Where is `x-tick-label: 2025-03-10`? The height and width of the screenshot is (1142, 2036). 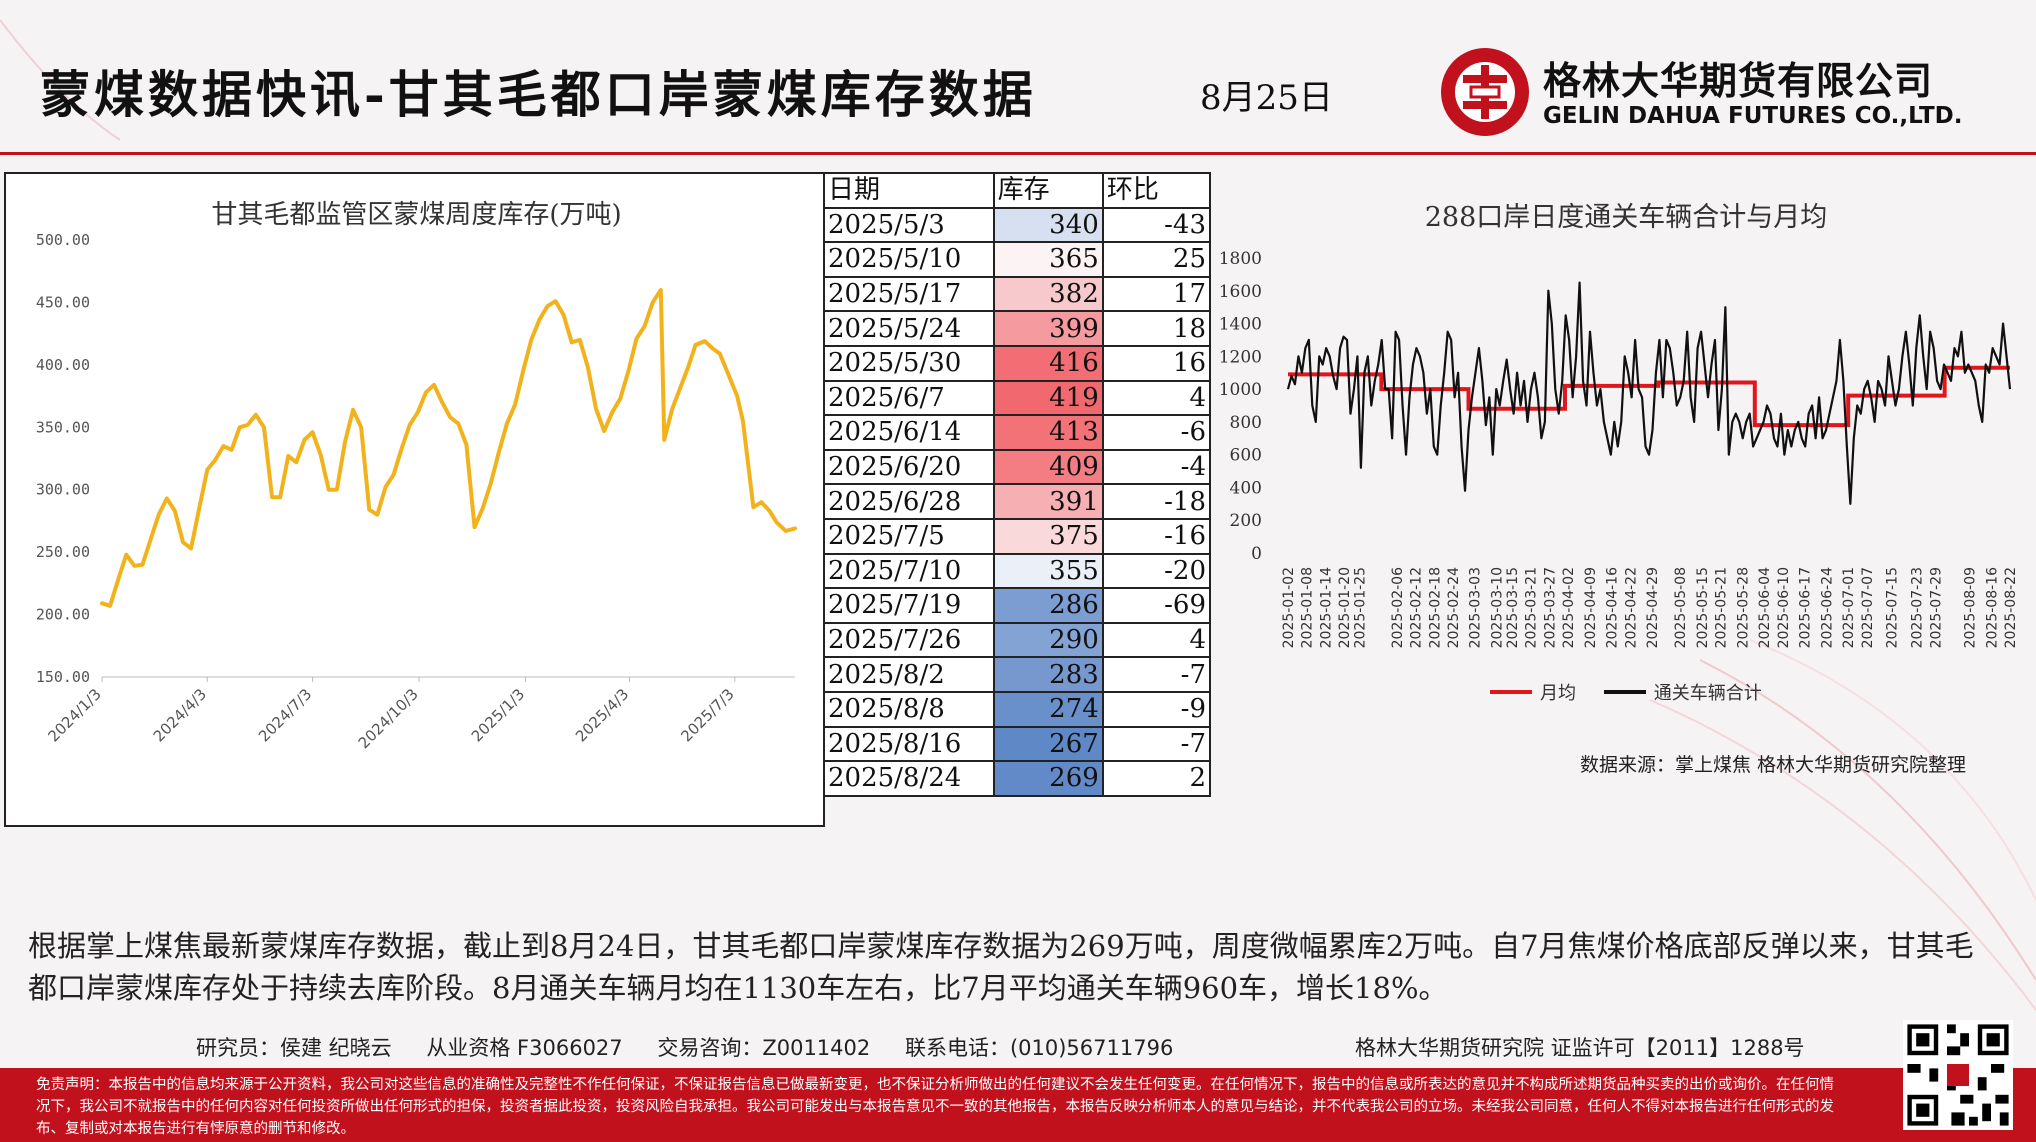
x-tick-label: 2025-03-10 is located at coordinates (1498, 607).